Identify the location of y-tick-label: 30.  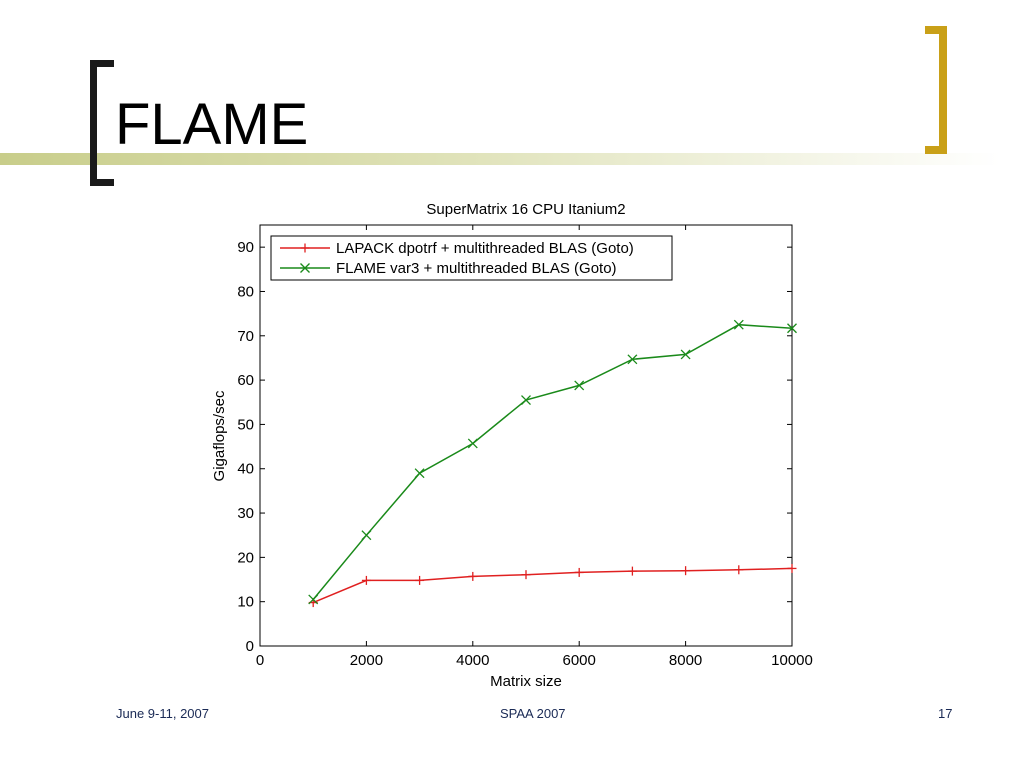
(245, 513).